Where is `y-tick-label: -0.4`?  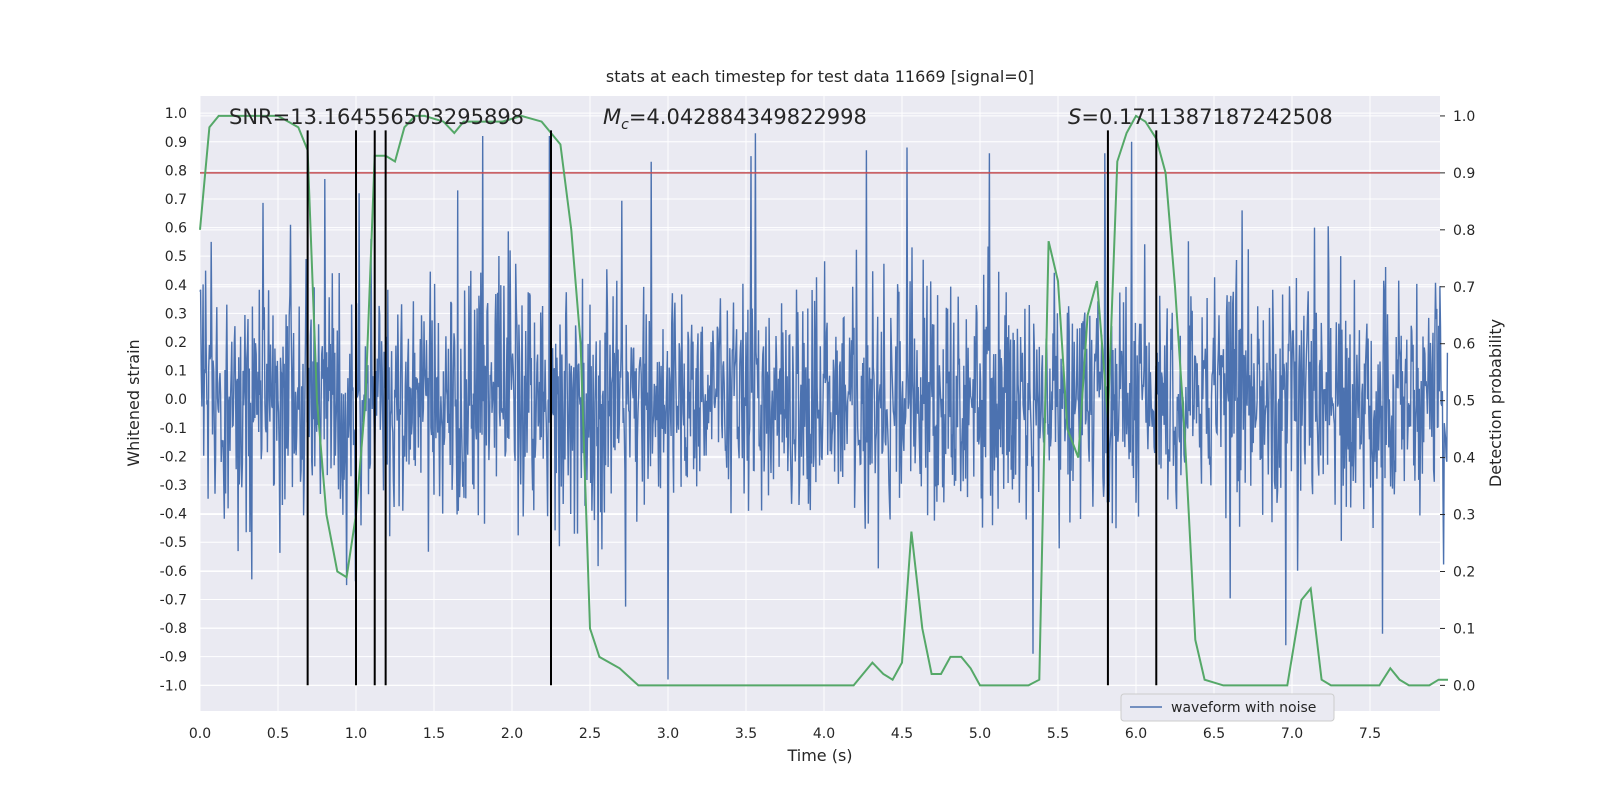 y-tick-label: -0.4 is located at coordinates (173, 515).